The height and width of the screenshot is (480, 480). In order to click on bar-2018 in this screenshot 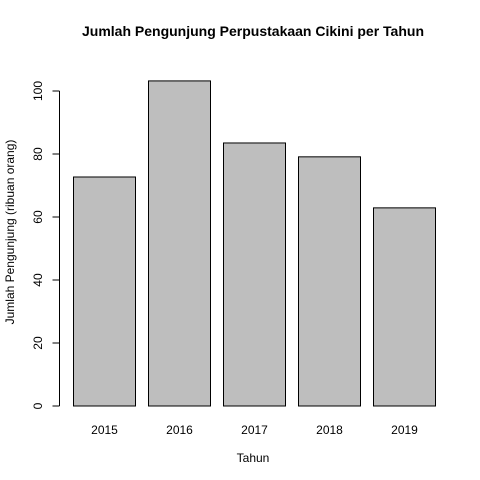, I will do `click(329, 281)`.